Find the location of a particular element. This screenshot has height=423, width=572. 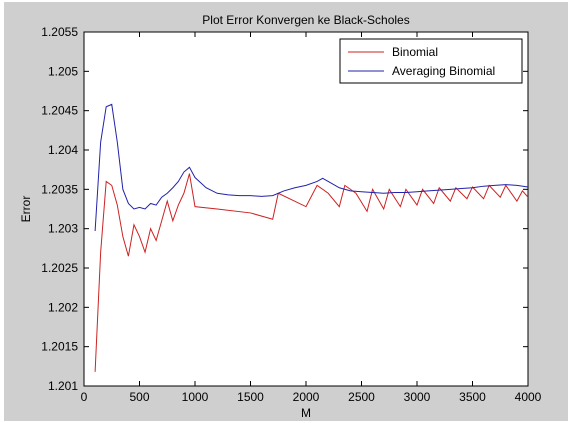

x-tick-label: 1000 is located at coordinates (195, 397).